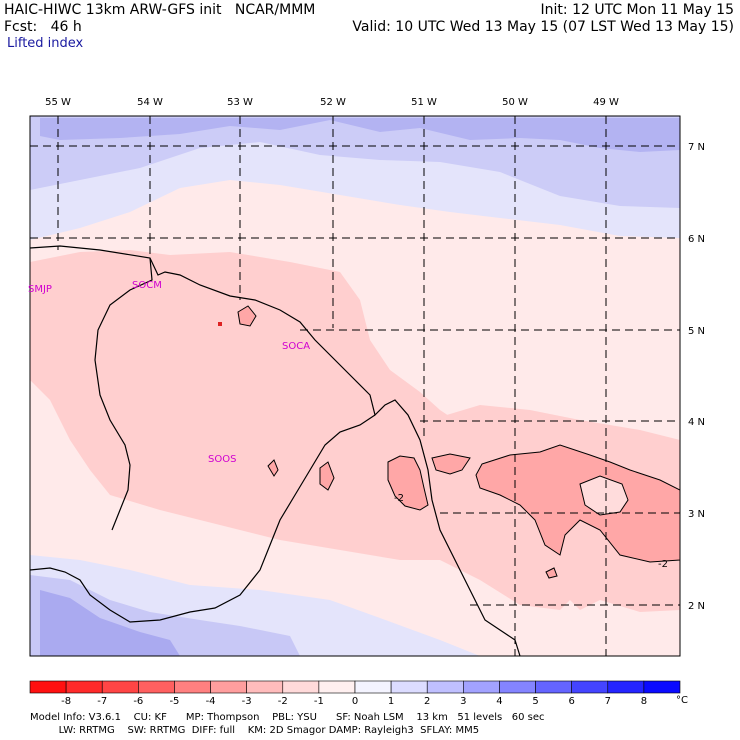  Describe the element at coordinates (637, 10) in the screenshot. I see `init-time: Init: 12 UTC Mon 11 May 15` at that location.